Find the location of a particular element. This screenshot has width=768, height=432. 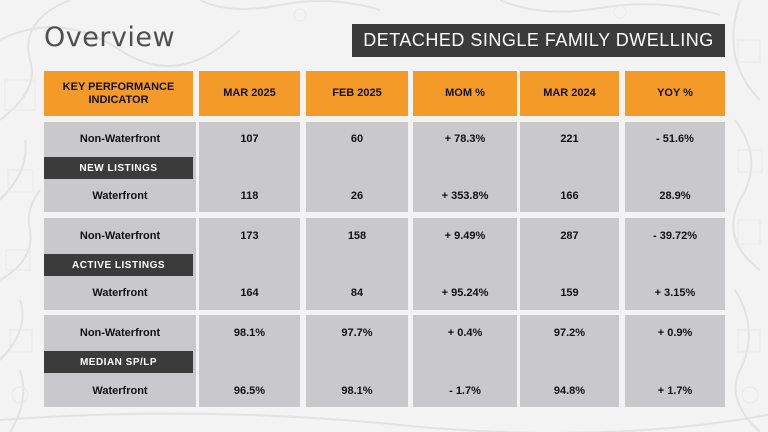

group-new-listings-col2 is located at coordinates (357, 167).